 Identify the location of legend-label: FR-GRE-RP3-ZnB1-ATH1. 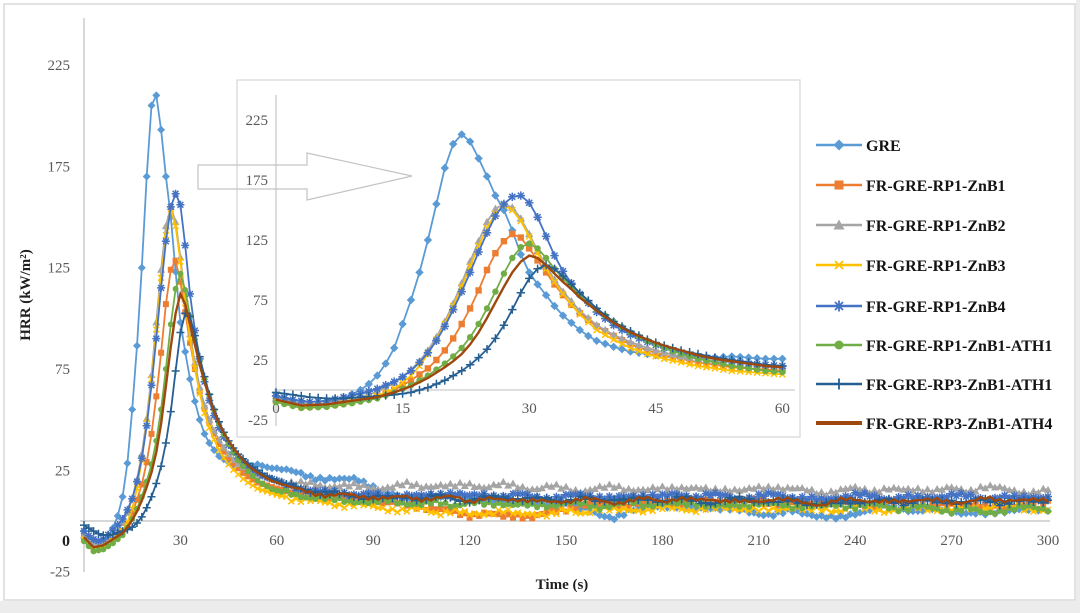
(959, 385).